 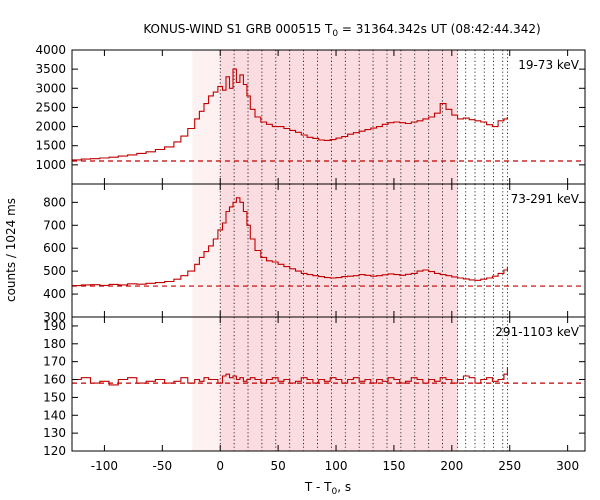 What do you see at coordinates (277, 466) in the screenshot?
I see `x-tick-label-50: 50` at bounding box center [277, 466].